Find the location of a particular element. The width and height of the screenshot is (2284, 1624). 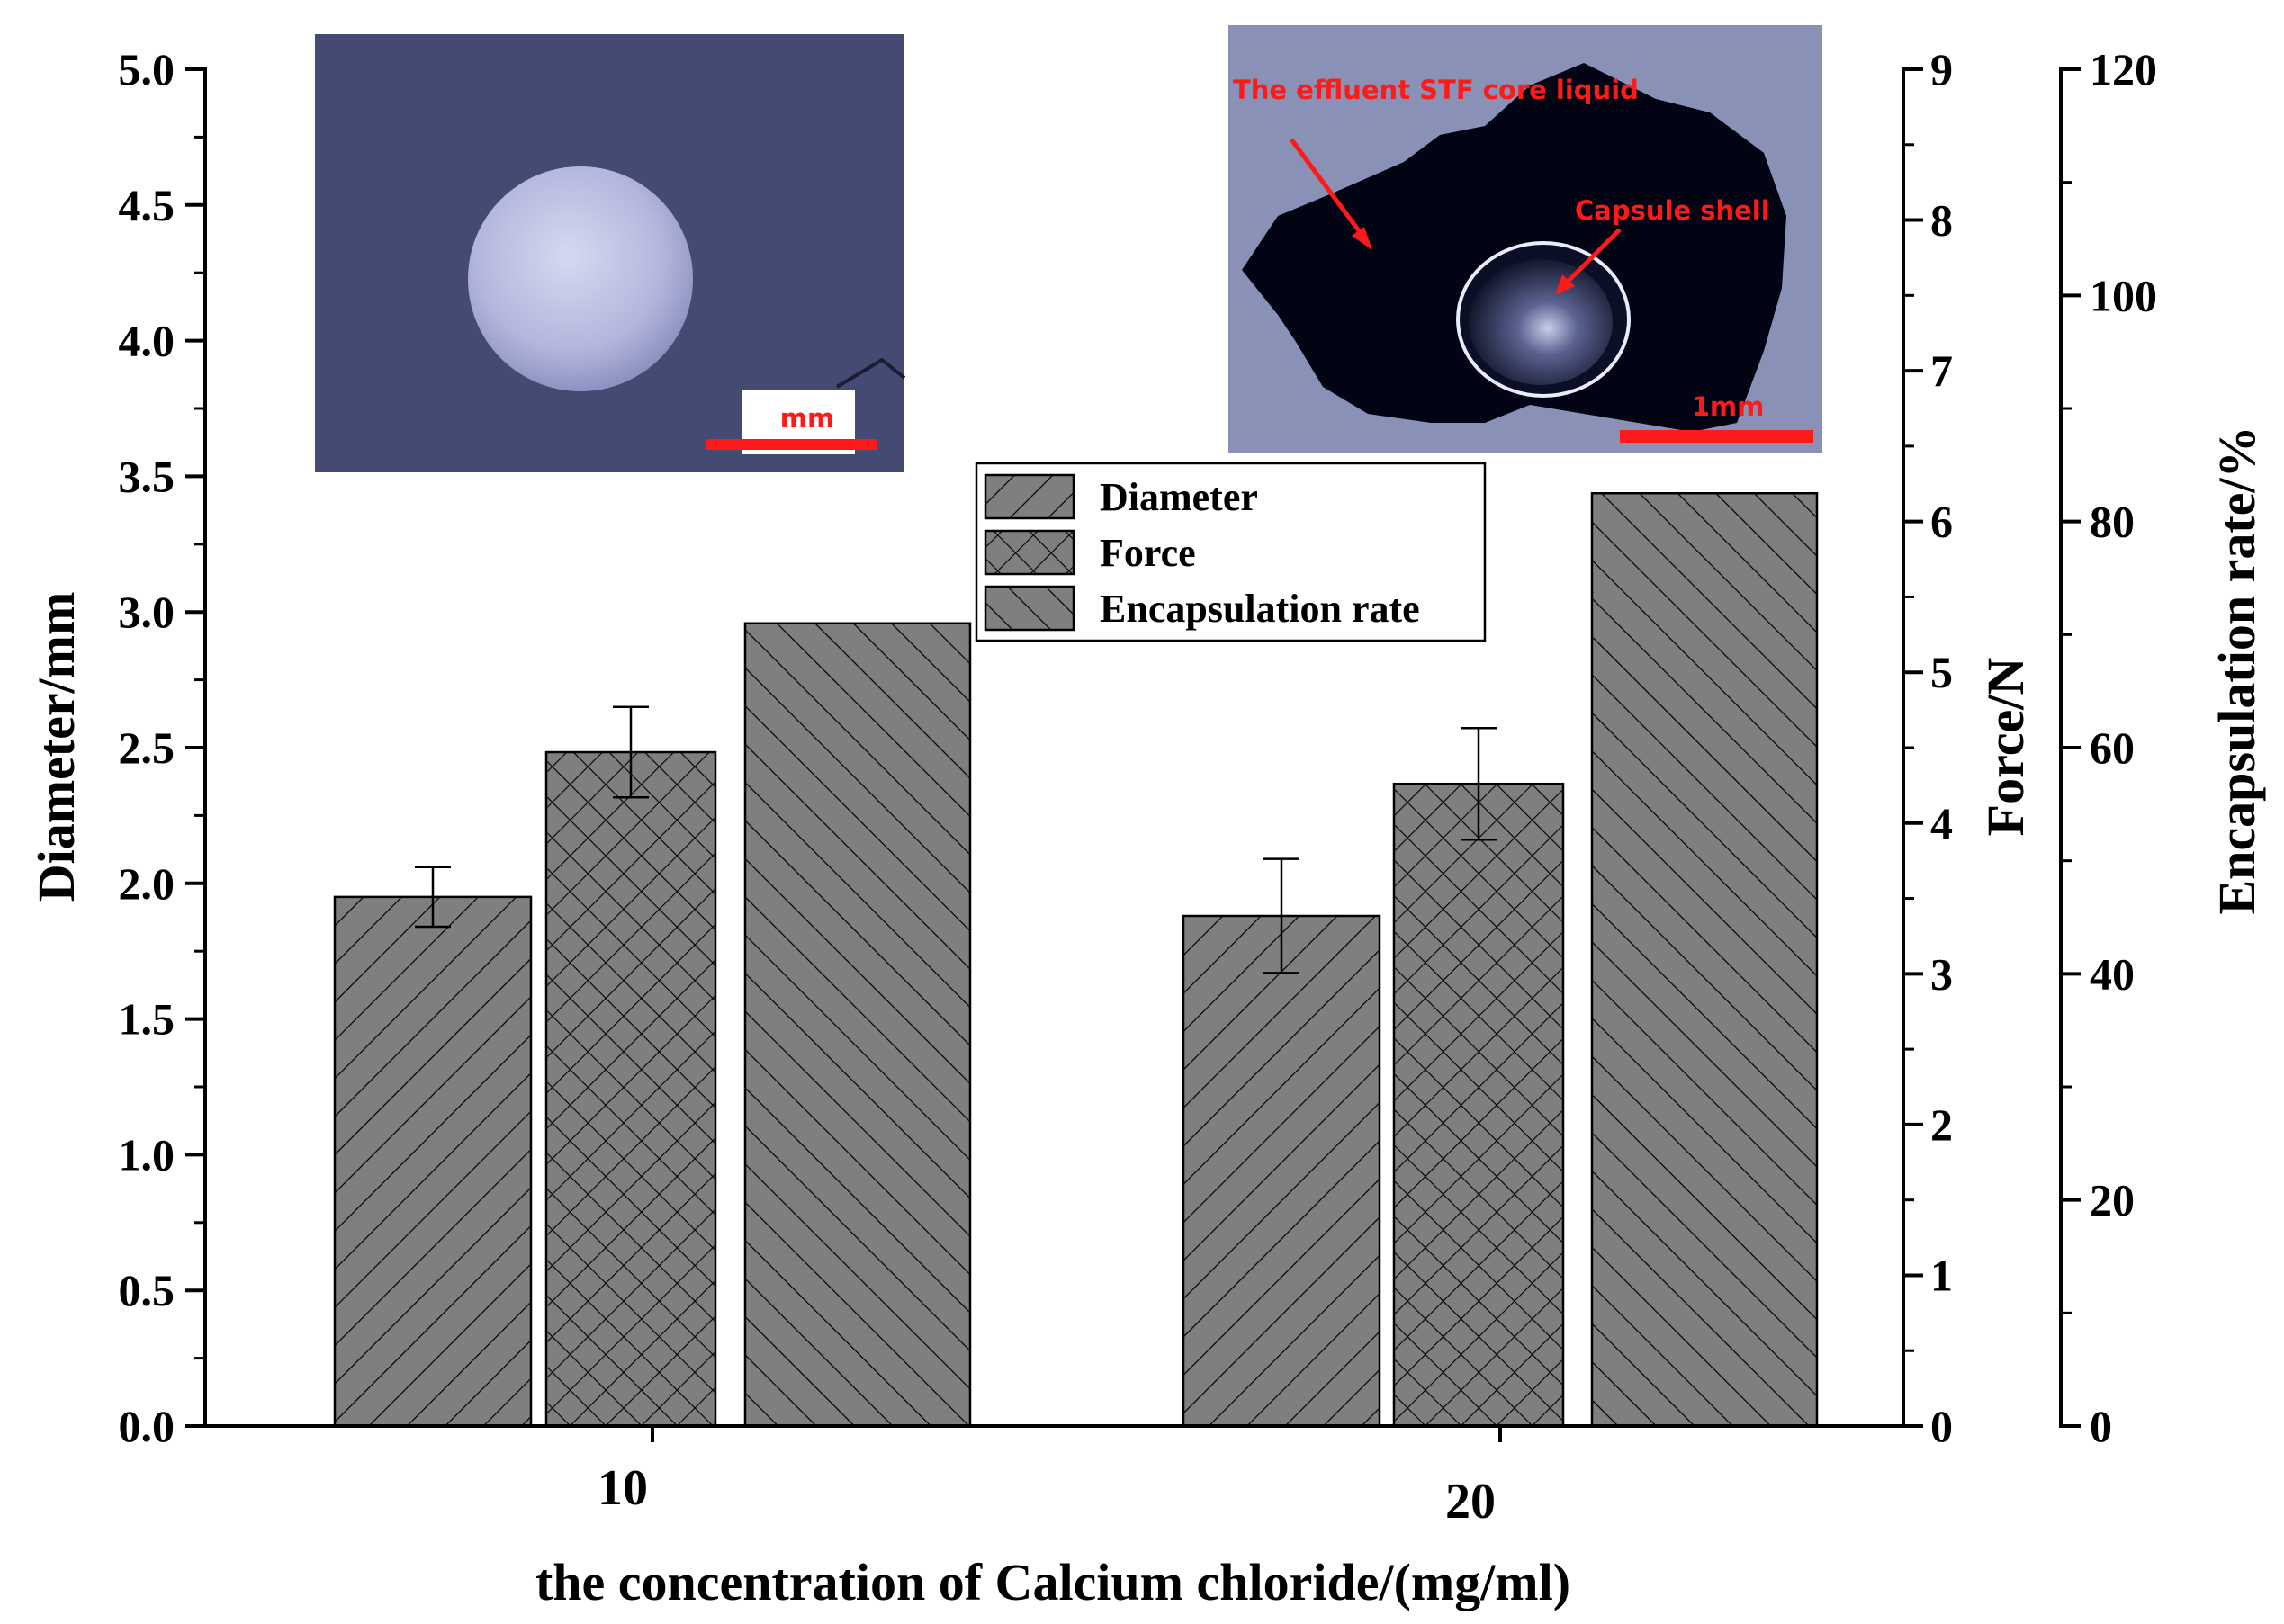

left-axis-title: Diameter/mm is located at coordinates (56, 747).